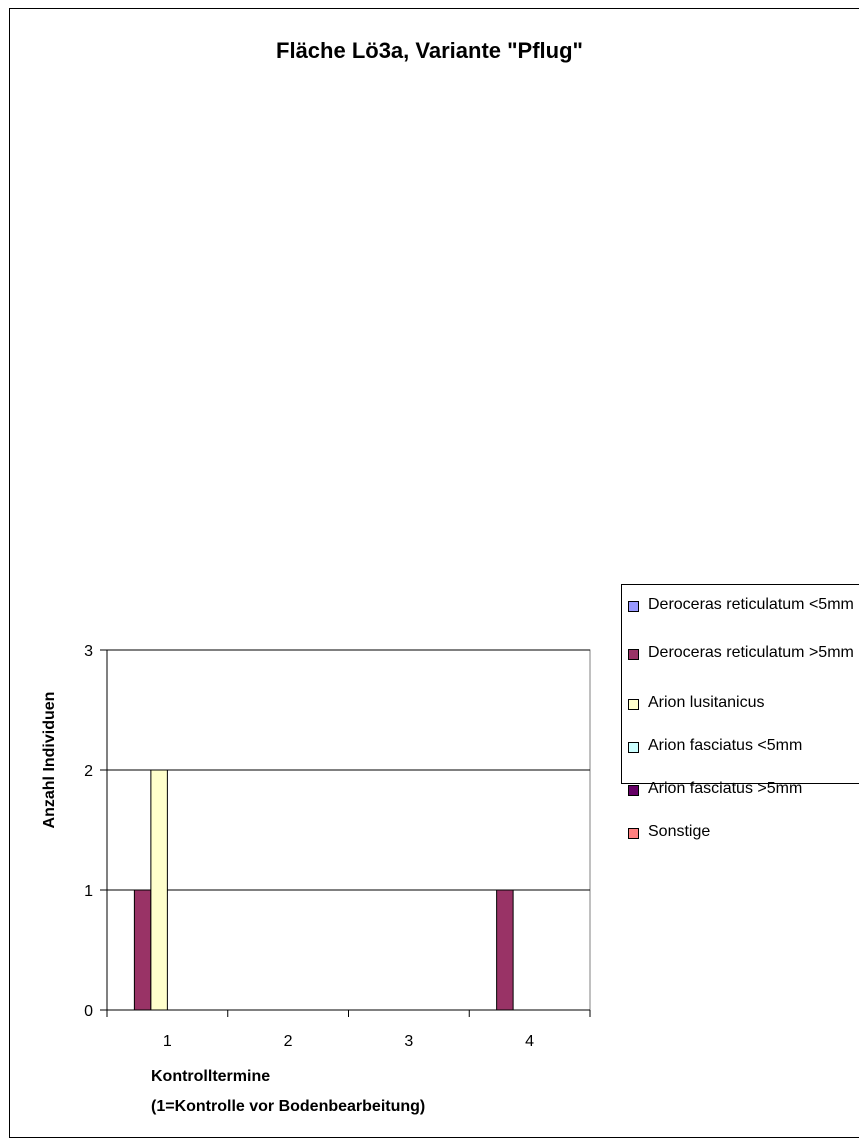  I want to click on x-tick-label: 3, so click(408, 1041).